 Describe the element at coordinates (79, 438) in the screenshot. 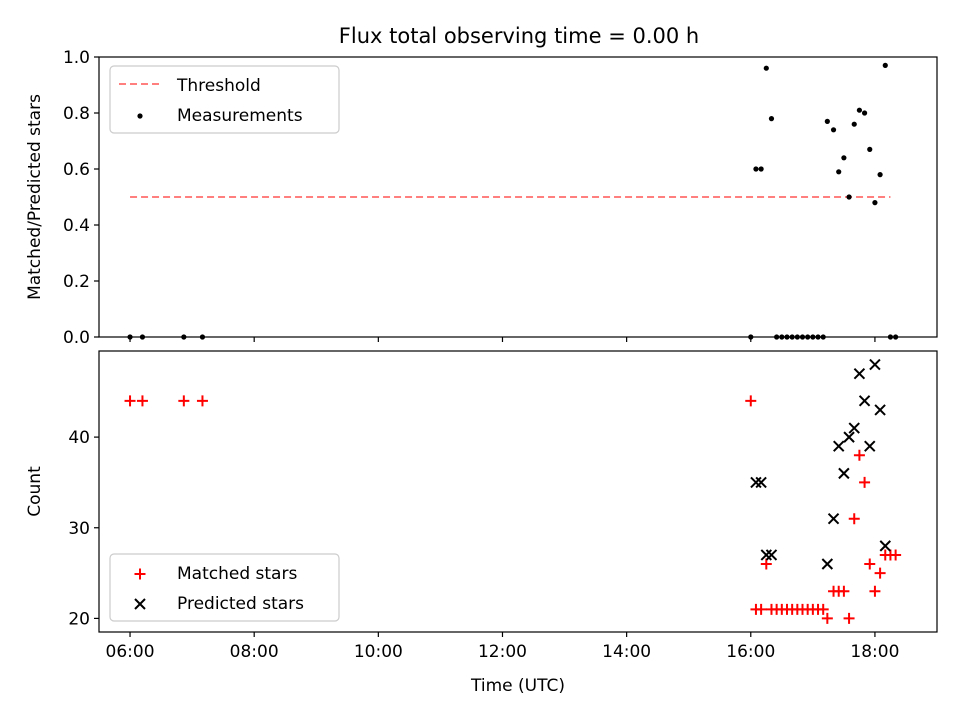

I see `y-tick-label: 40` at that location.